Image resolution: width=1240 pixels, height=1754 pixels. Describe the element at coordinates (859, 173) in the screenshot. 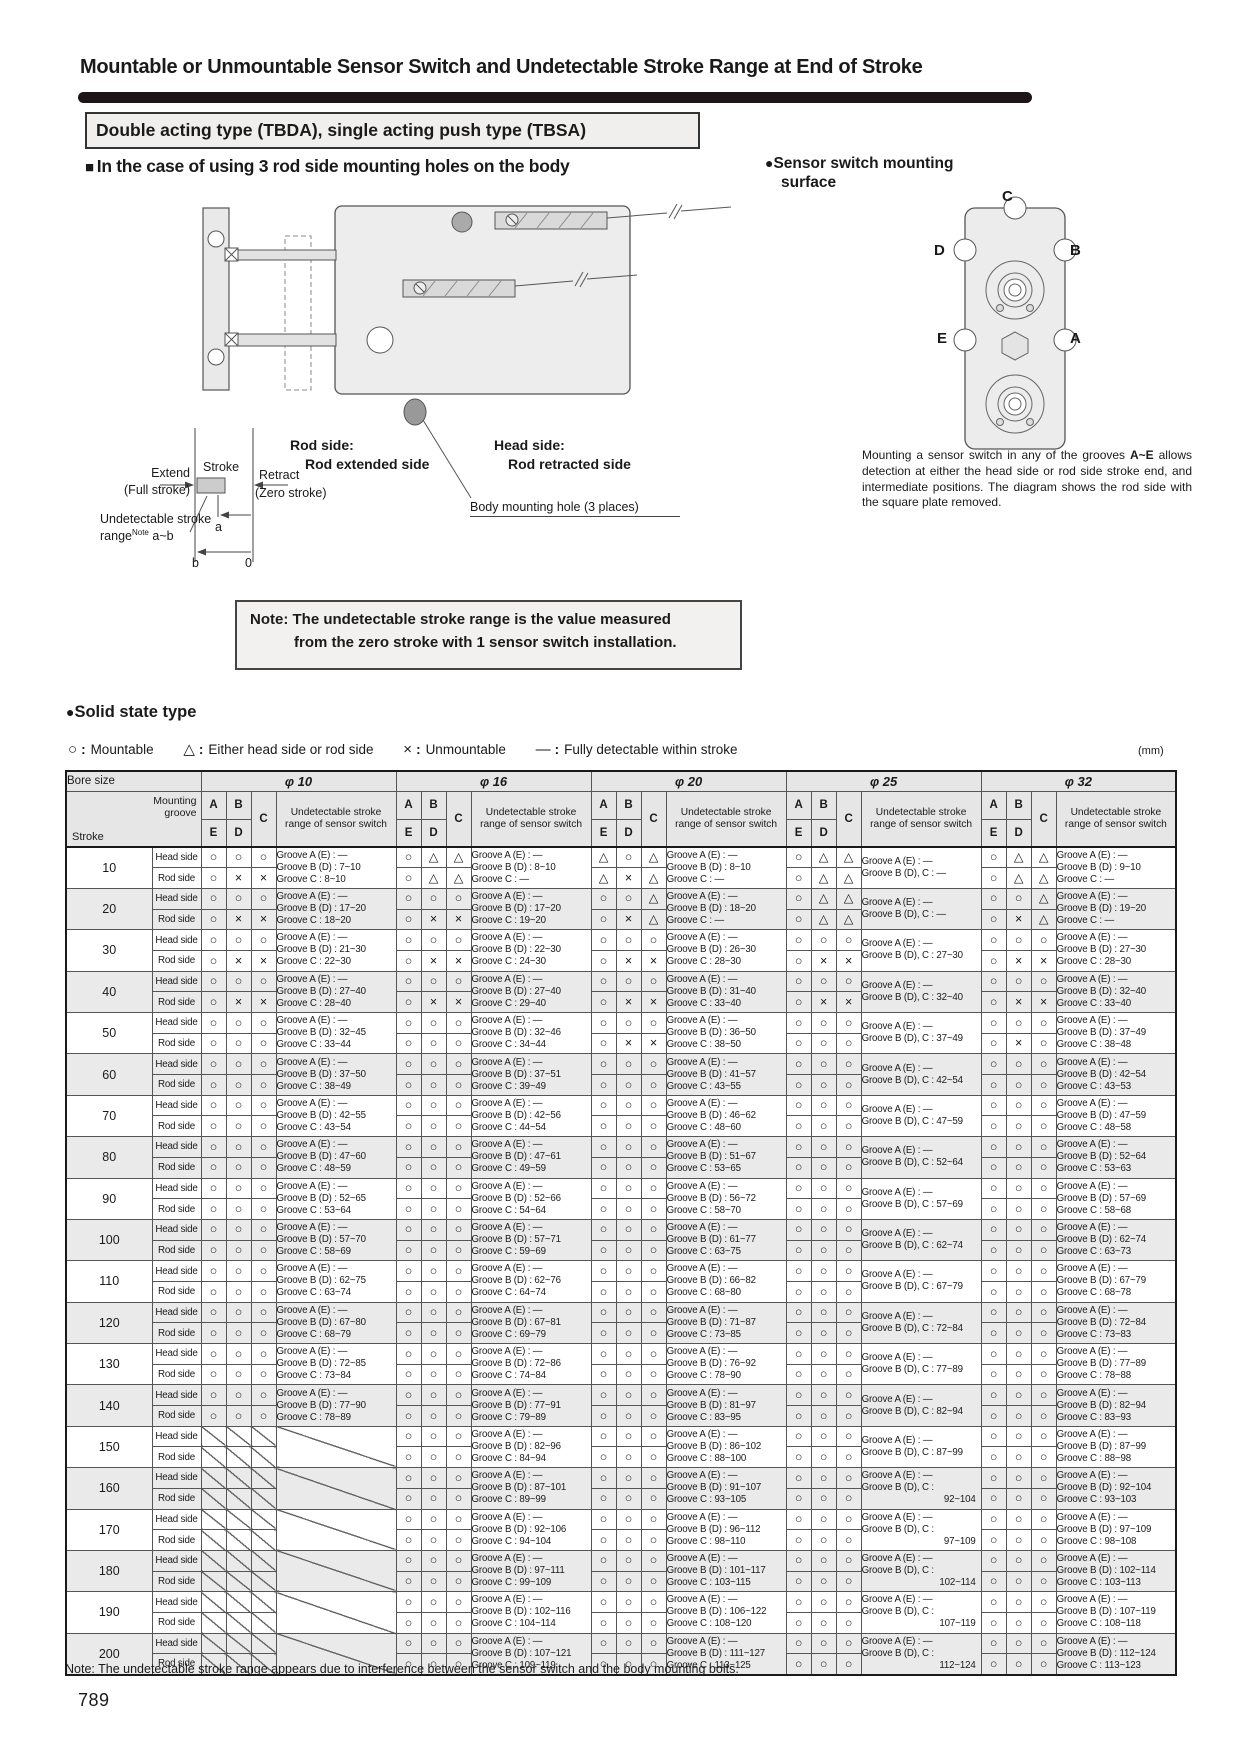

I see `sensor-surface-heading: ●Sensor switch mounting surface` at that location.